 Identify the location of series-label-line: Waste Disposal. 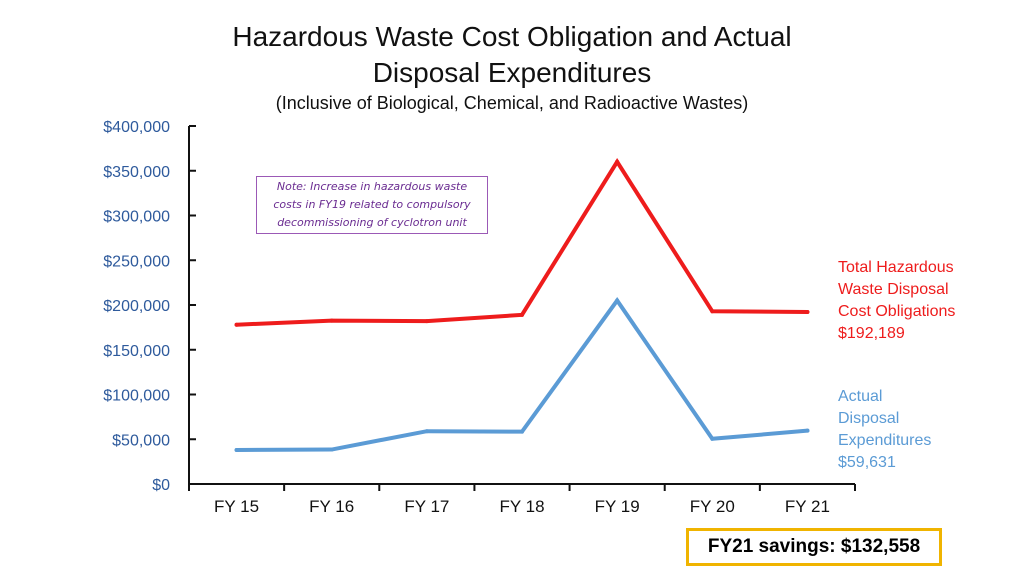
(893, 289).